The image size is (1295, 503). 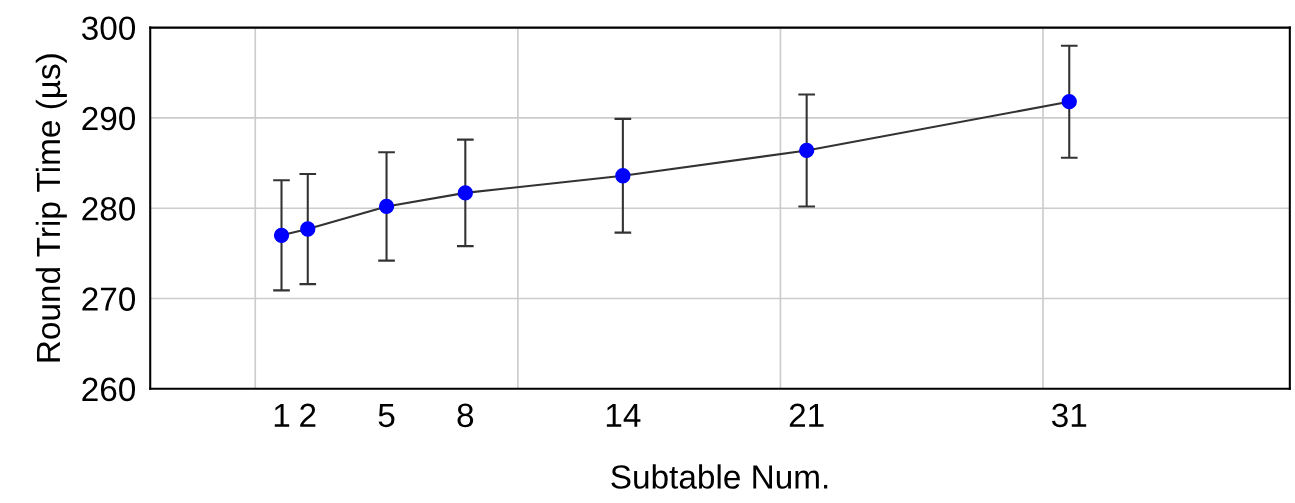 What do you see at coordinates (108, 28) in the screenshot?
I see `y-tick-label: 300` at bounding box center [108, 28].